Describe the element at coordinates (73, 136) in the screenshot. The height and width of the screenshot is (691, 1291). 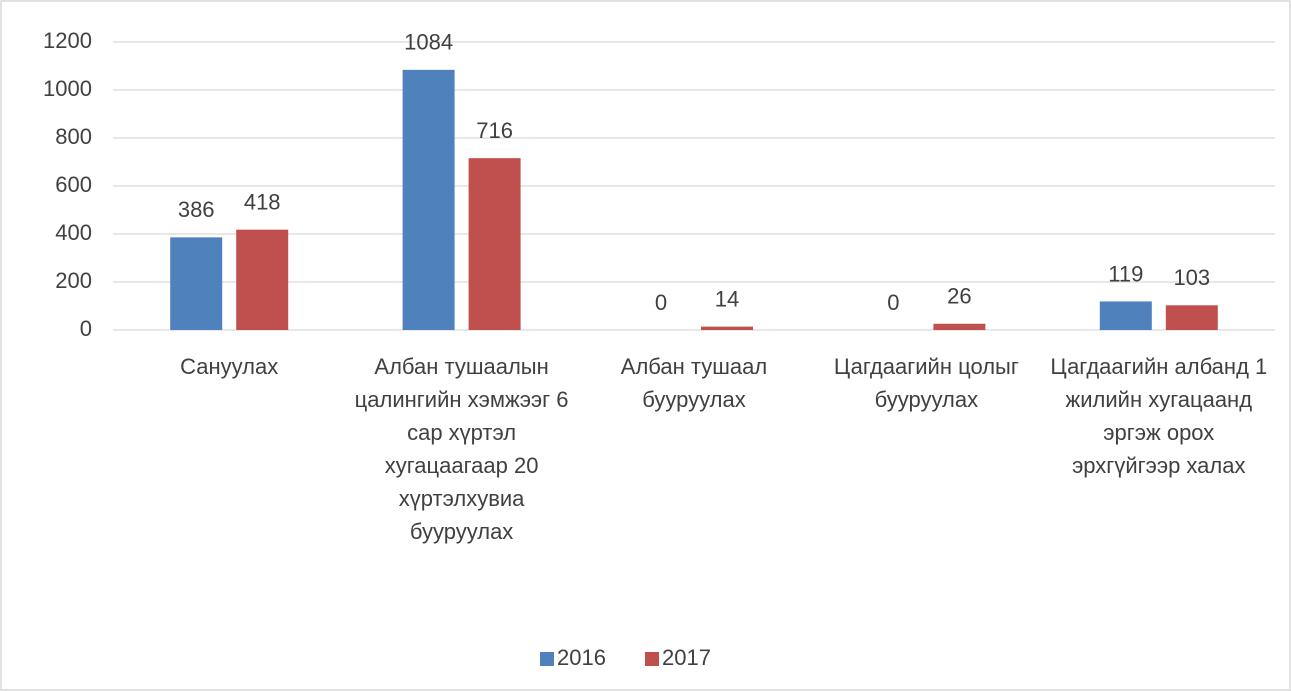
I see `y-tick-label: 800` at that location.